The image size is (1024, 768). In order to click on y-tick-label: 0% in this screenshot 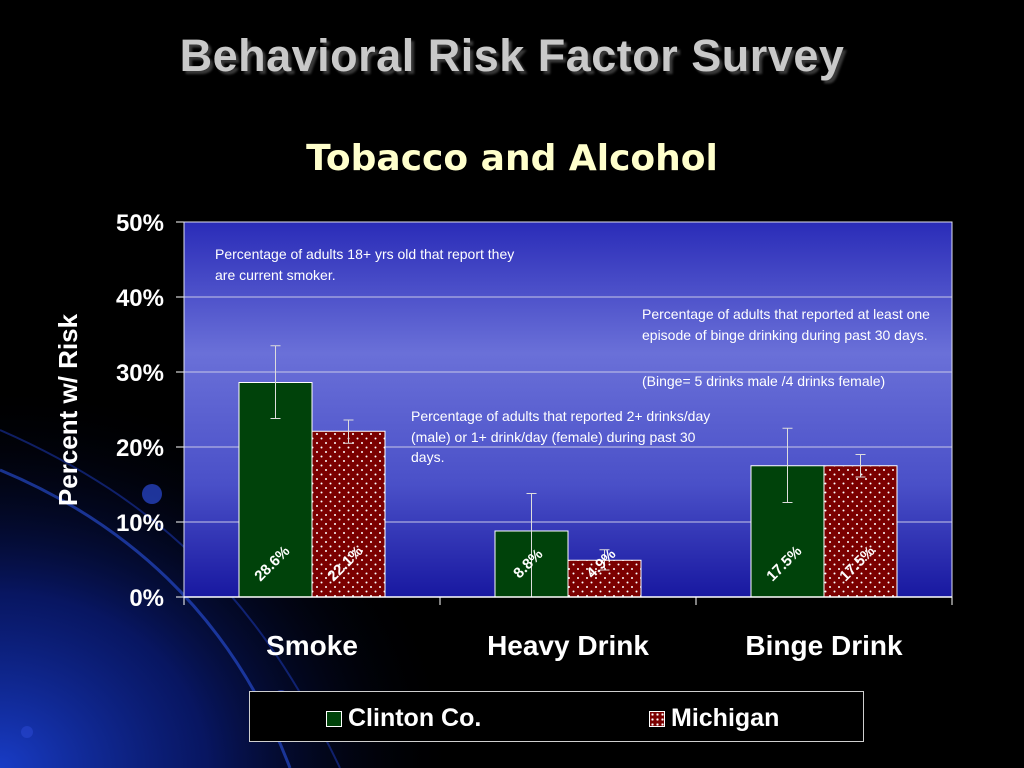, I will do `click(146, 598)`.